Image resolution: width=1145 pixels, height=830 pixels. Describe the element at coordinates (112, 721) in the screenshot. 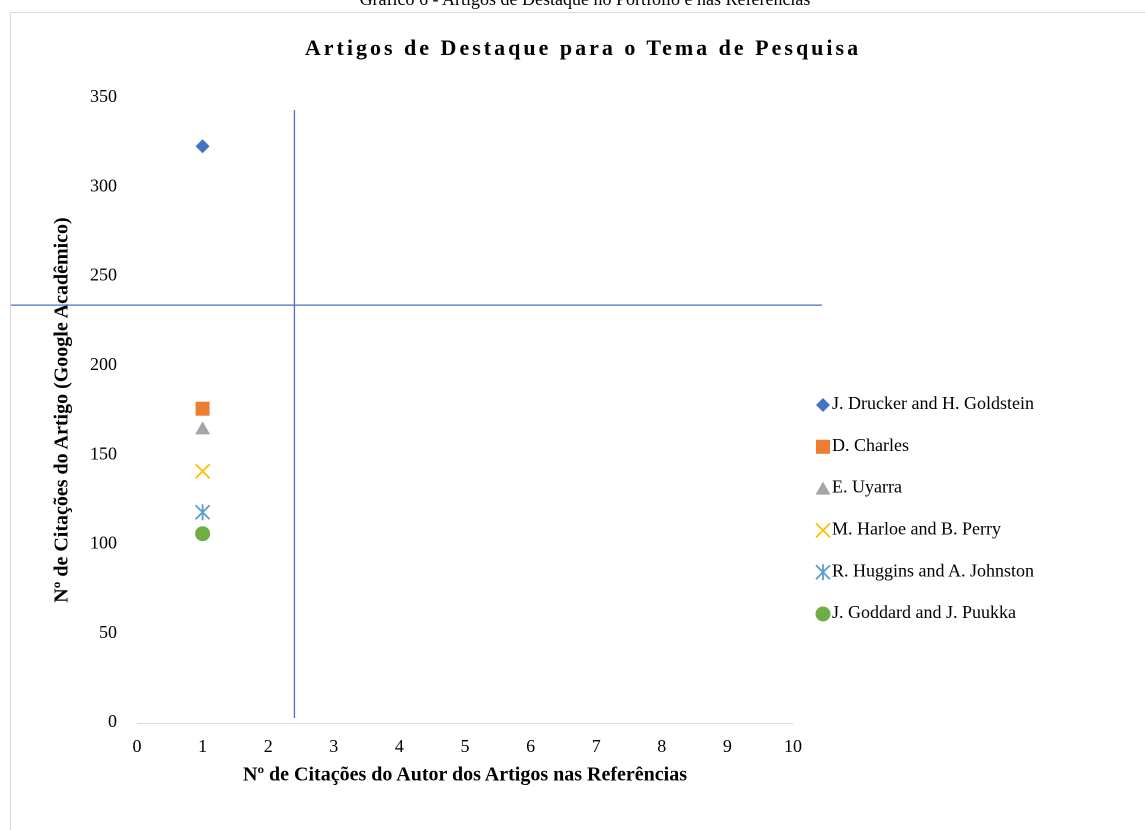

I see `y-tick-label: 0` at that location.